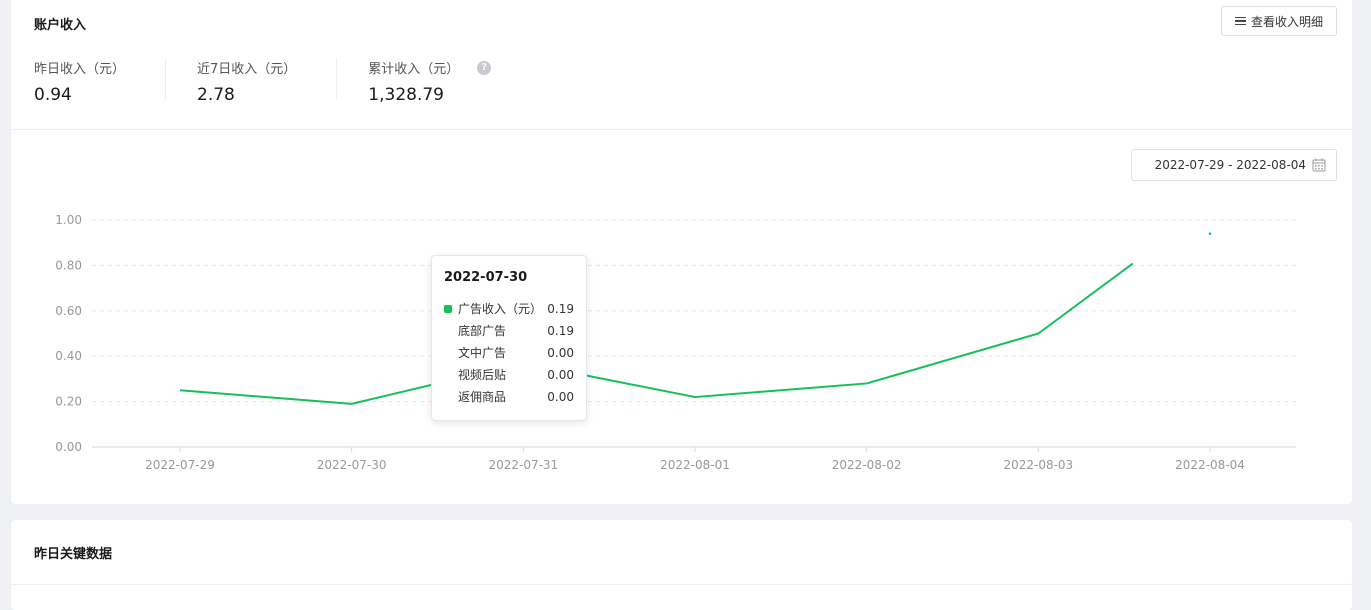  What do you see at coordinates (681, 565) in the screenshot?
I see `yesterday-key-data-card: 昨日关键数据` at bounding box center [681, 565].